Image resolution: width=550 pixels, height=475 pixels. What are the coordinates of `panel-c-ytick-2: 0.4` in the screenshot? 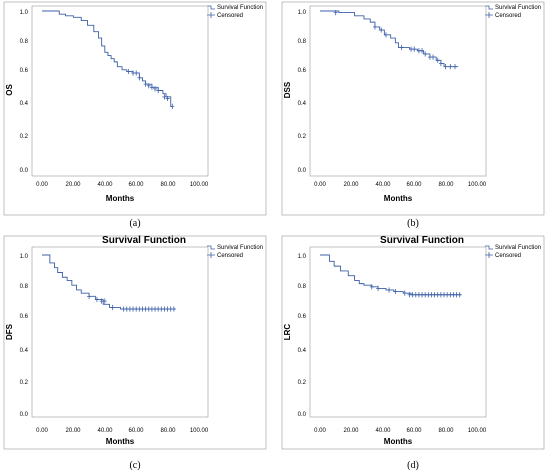 It's located at (24, 351).